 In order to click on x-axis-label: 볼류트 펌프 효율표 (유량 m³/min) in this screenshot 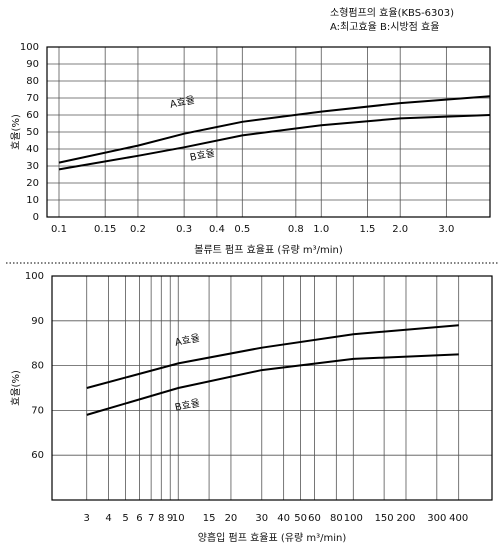, I will do `click(268, 250)`.